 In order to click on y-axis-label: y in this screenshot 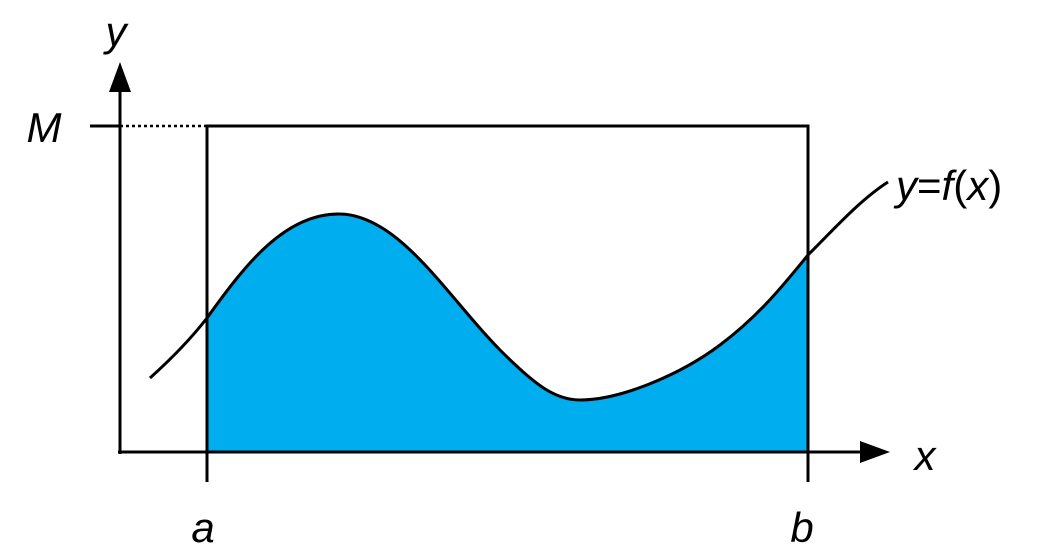, I will do `click(116, 31)`.